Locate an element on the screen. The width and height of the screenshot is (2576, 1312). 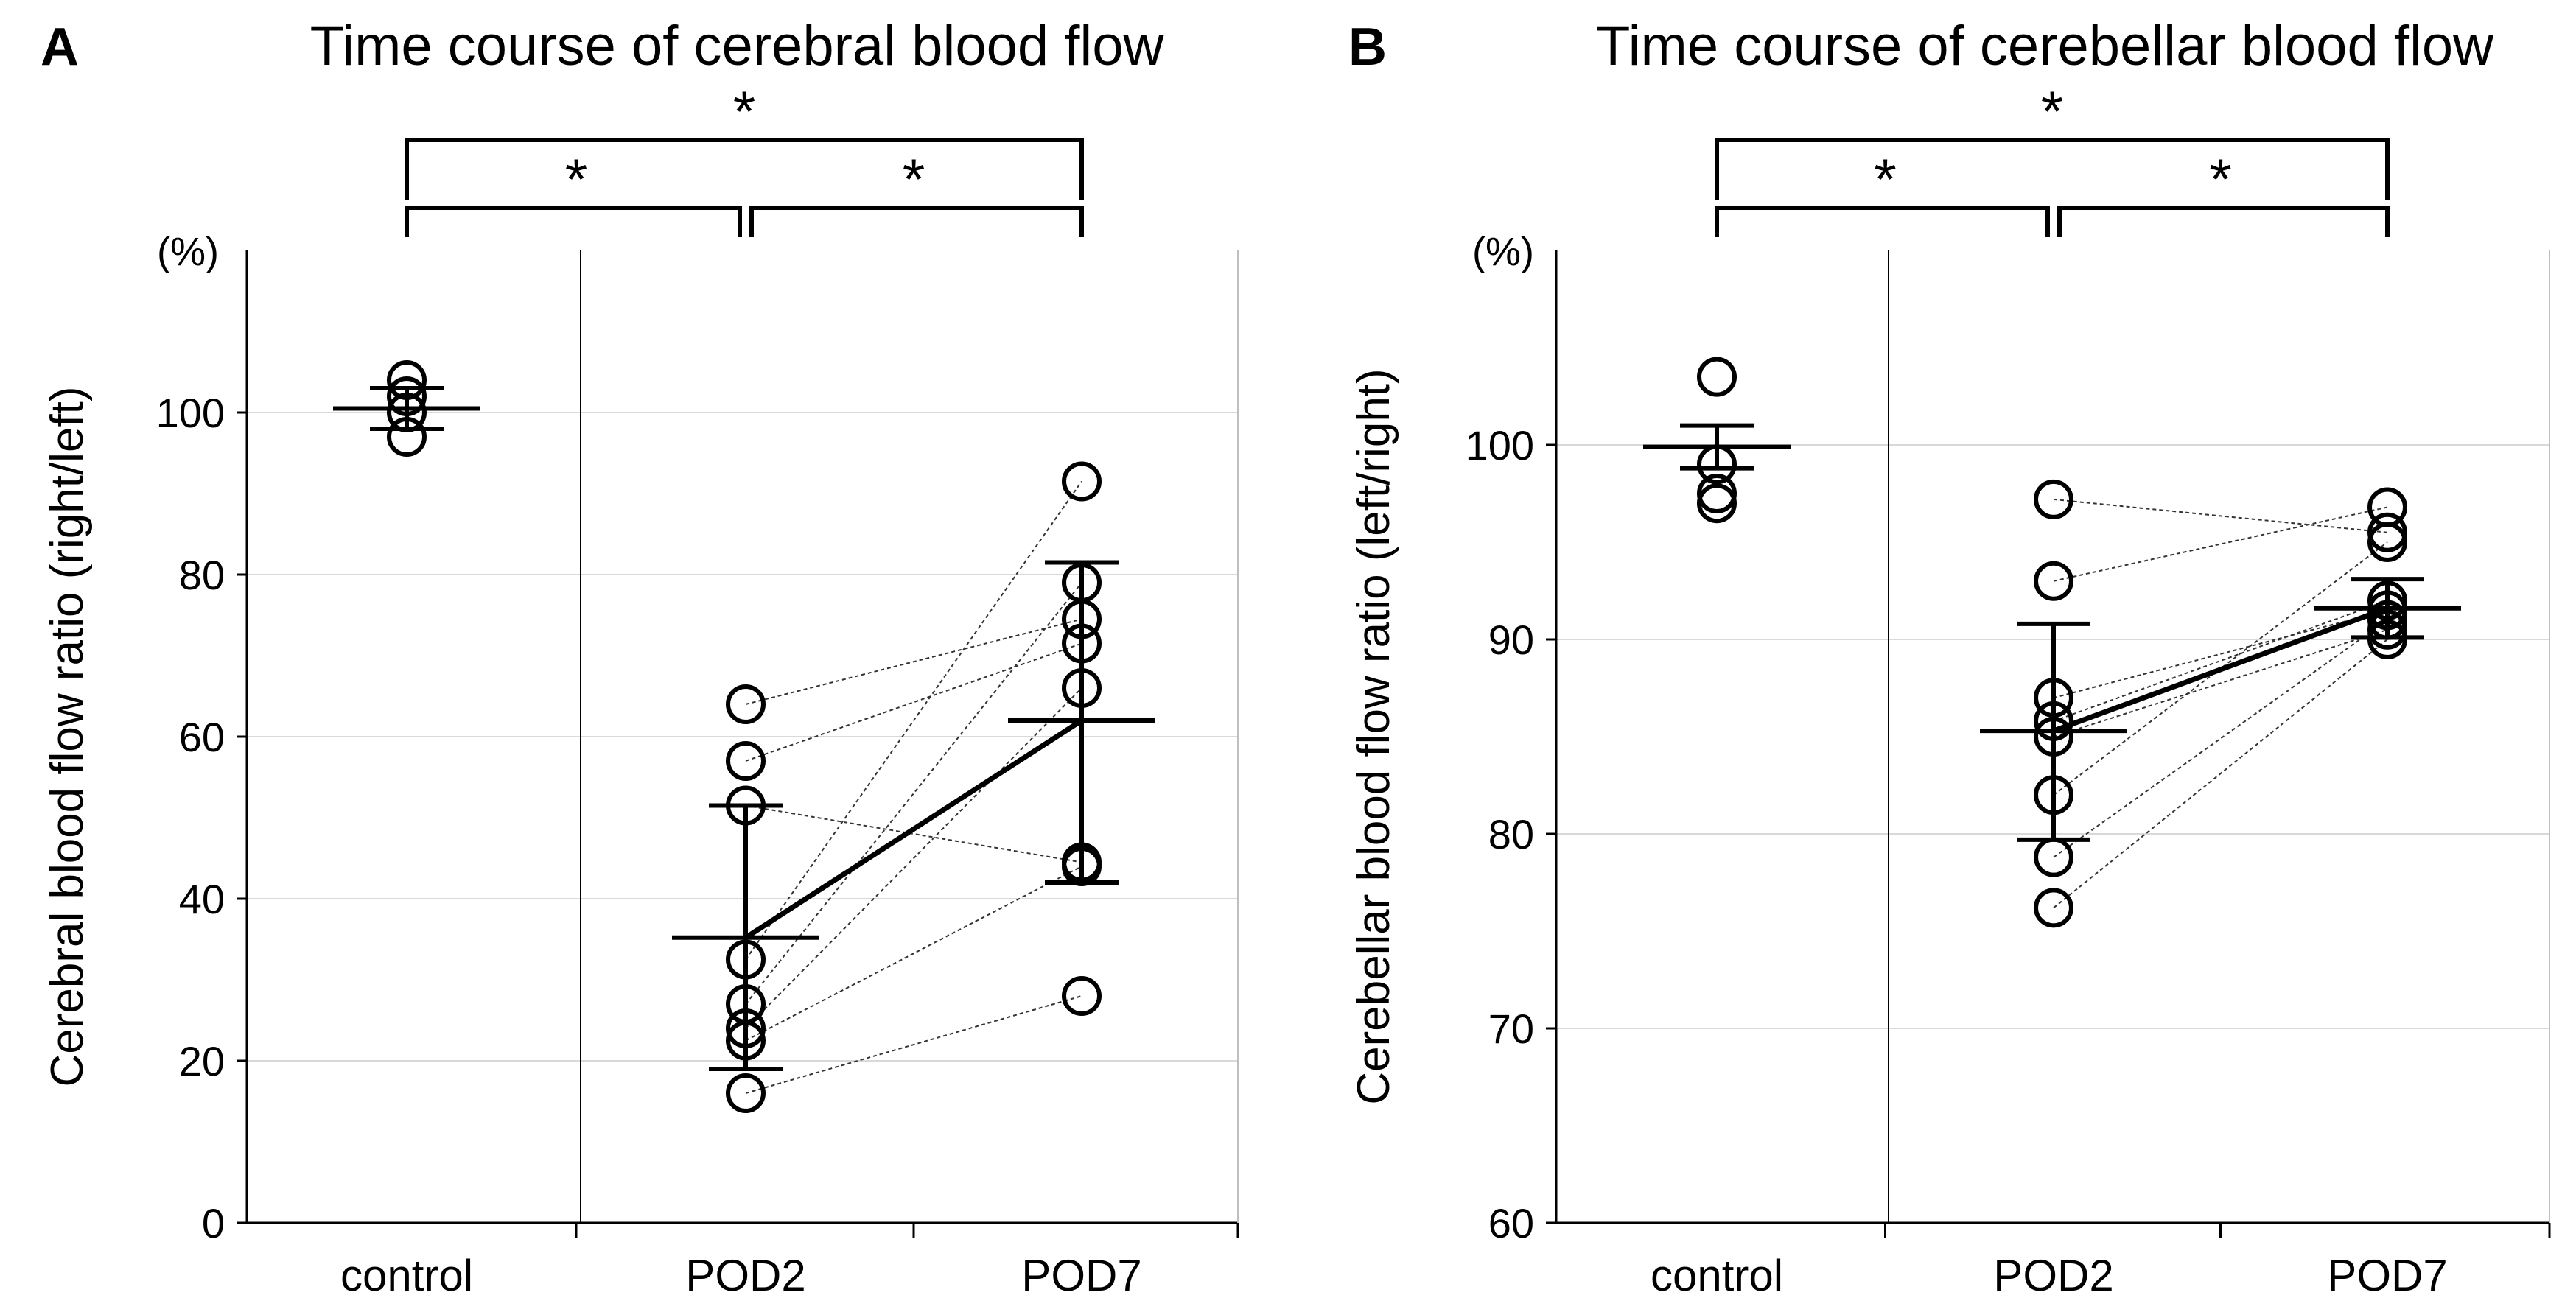
y-tick-label: 0 is located at coordinates (213, 1223).